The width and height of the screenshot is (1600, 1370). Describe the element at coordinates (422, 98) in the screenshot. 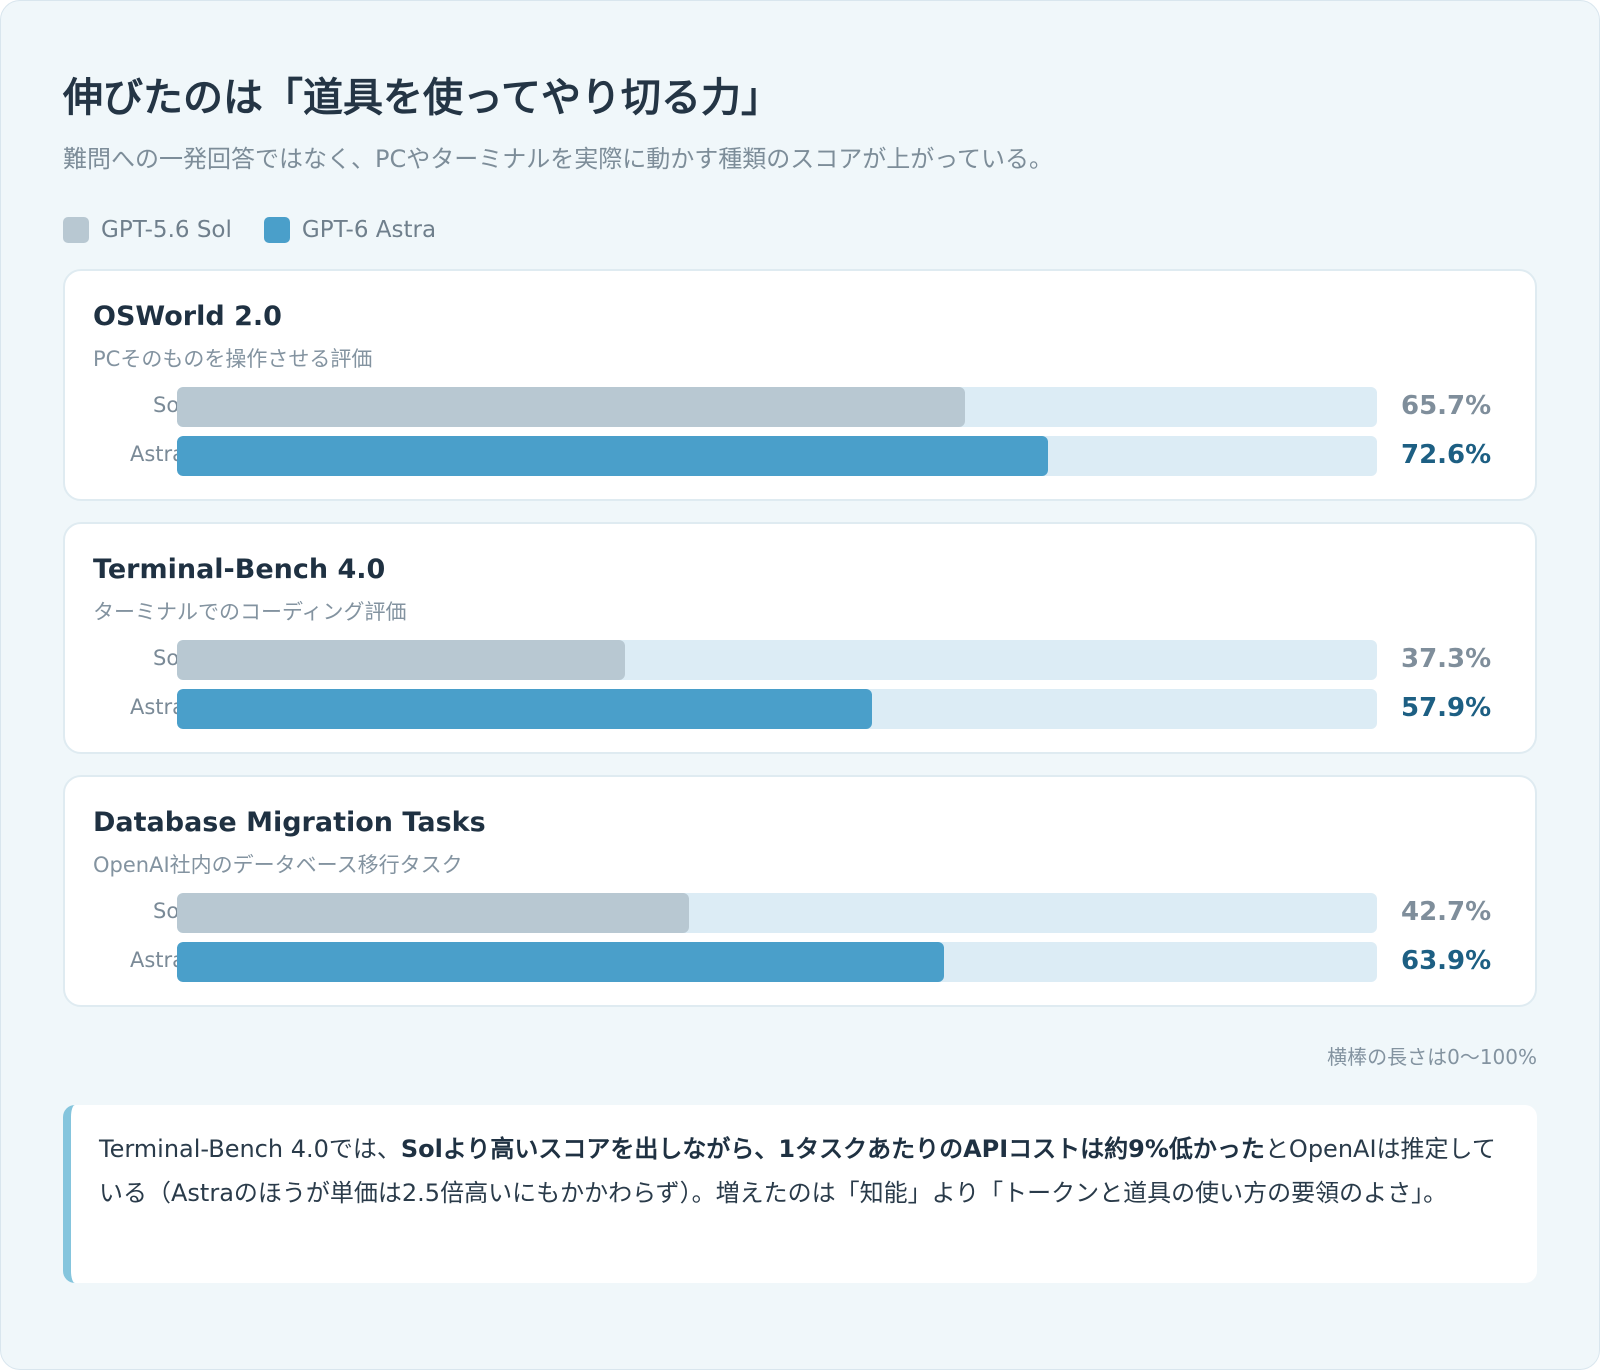

I see `chart-title: 伸びたのは「道具を使ってやり切る力」` at that location.